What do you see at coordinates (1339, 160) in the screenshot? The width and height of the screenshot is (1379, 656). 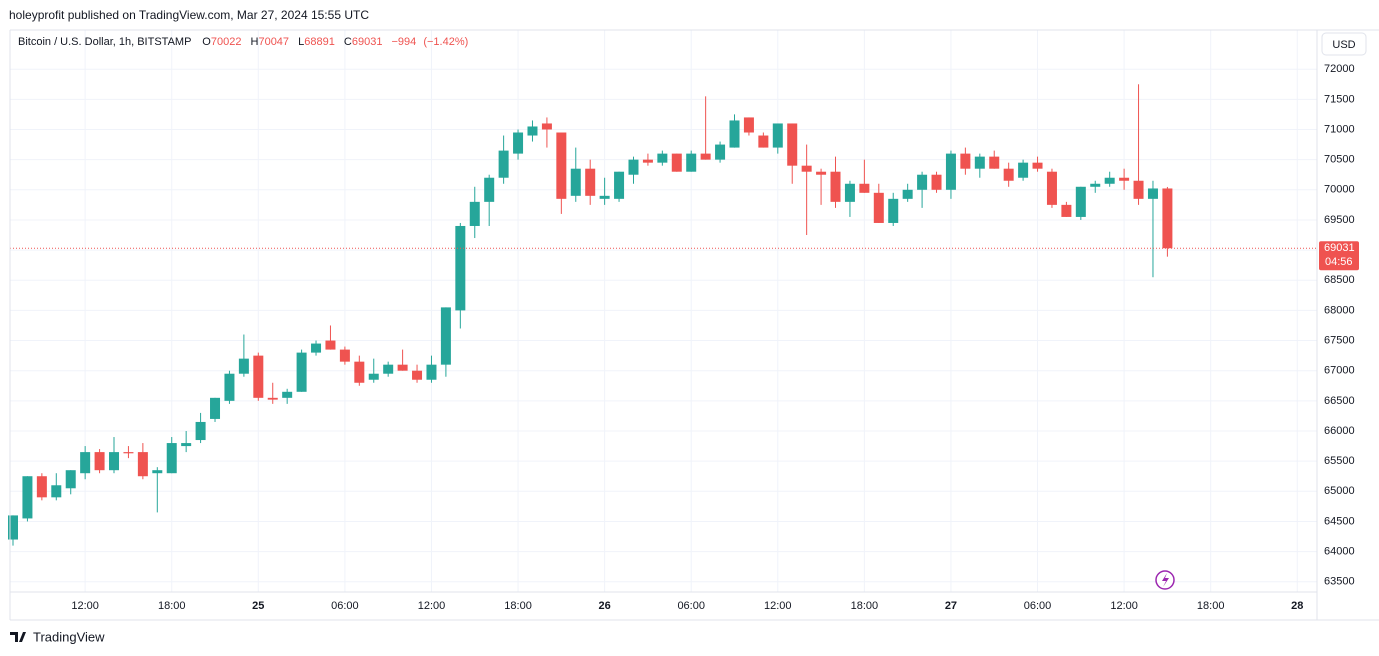 I see `y-tick-label: 70500` at bounding box center [1339, 160].